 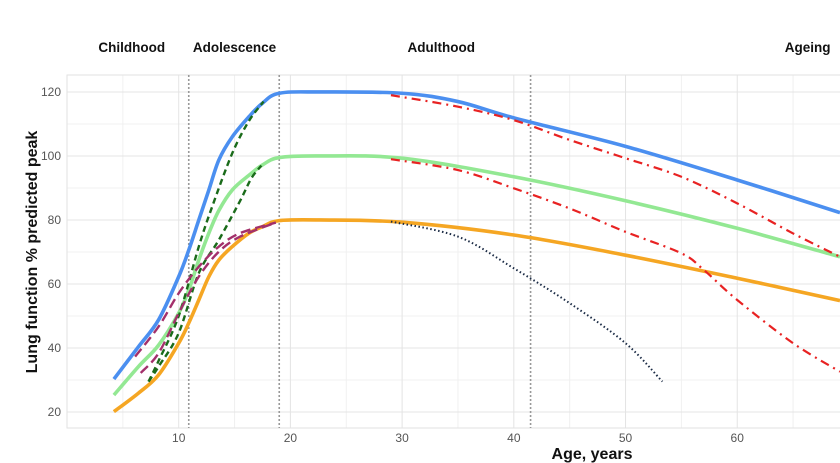 I want to click on series-line-dashed, so click(x=206, y=241).